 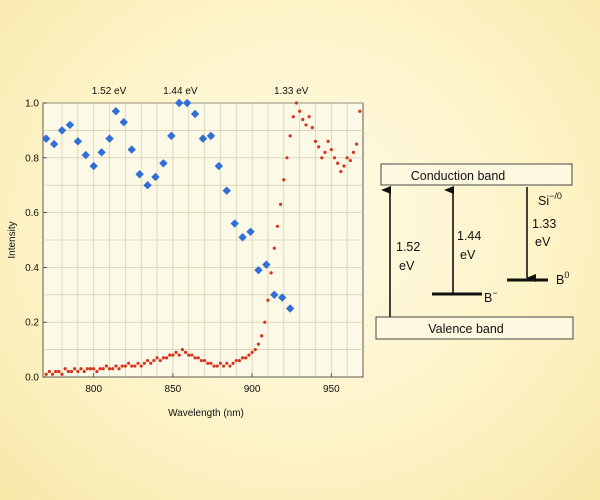 What do you see at coordinates (494, 293) in the screenshot?
I see `b-minus-superscript: −` at bounding box center [494, 293].